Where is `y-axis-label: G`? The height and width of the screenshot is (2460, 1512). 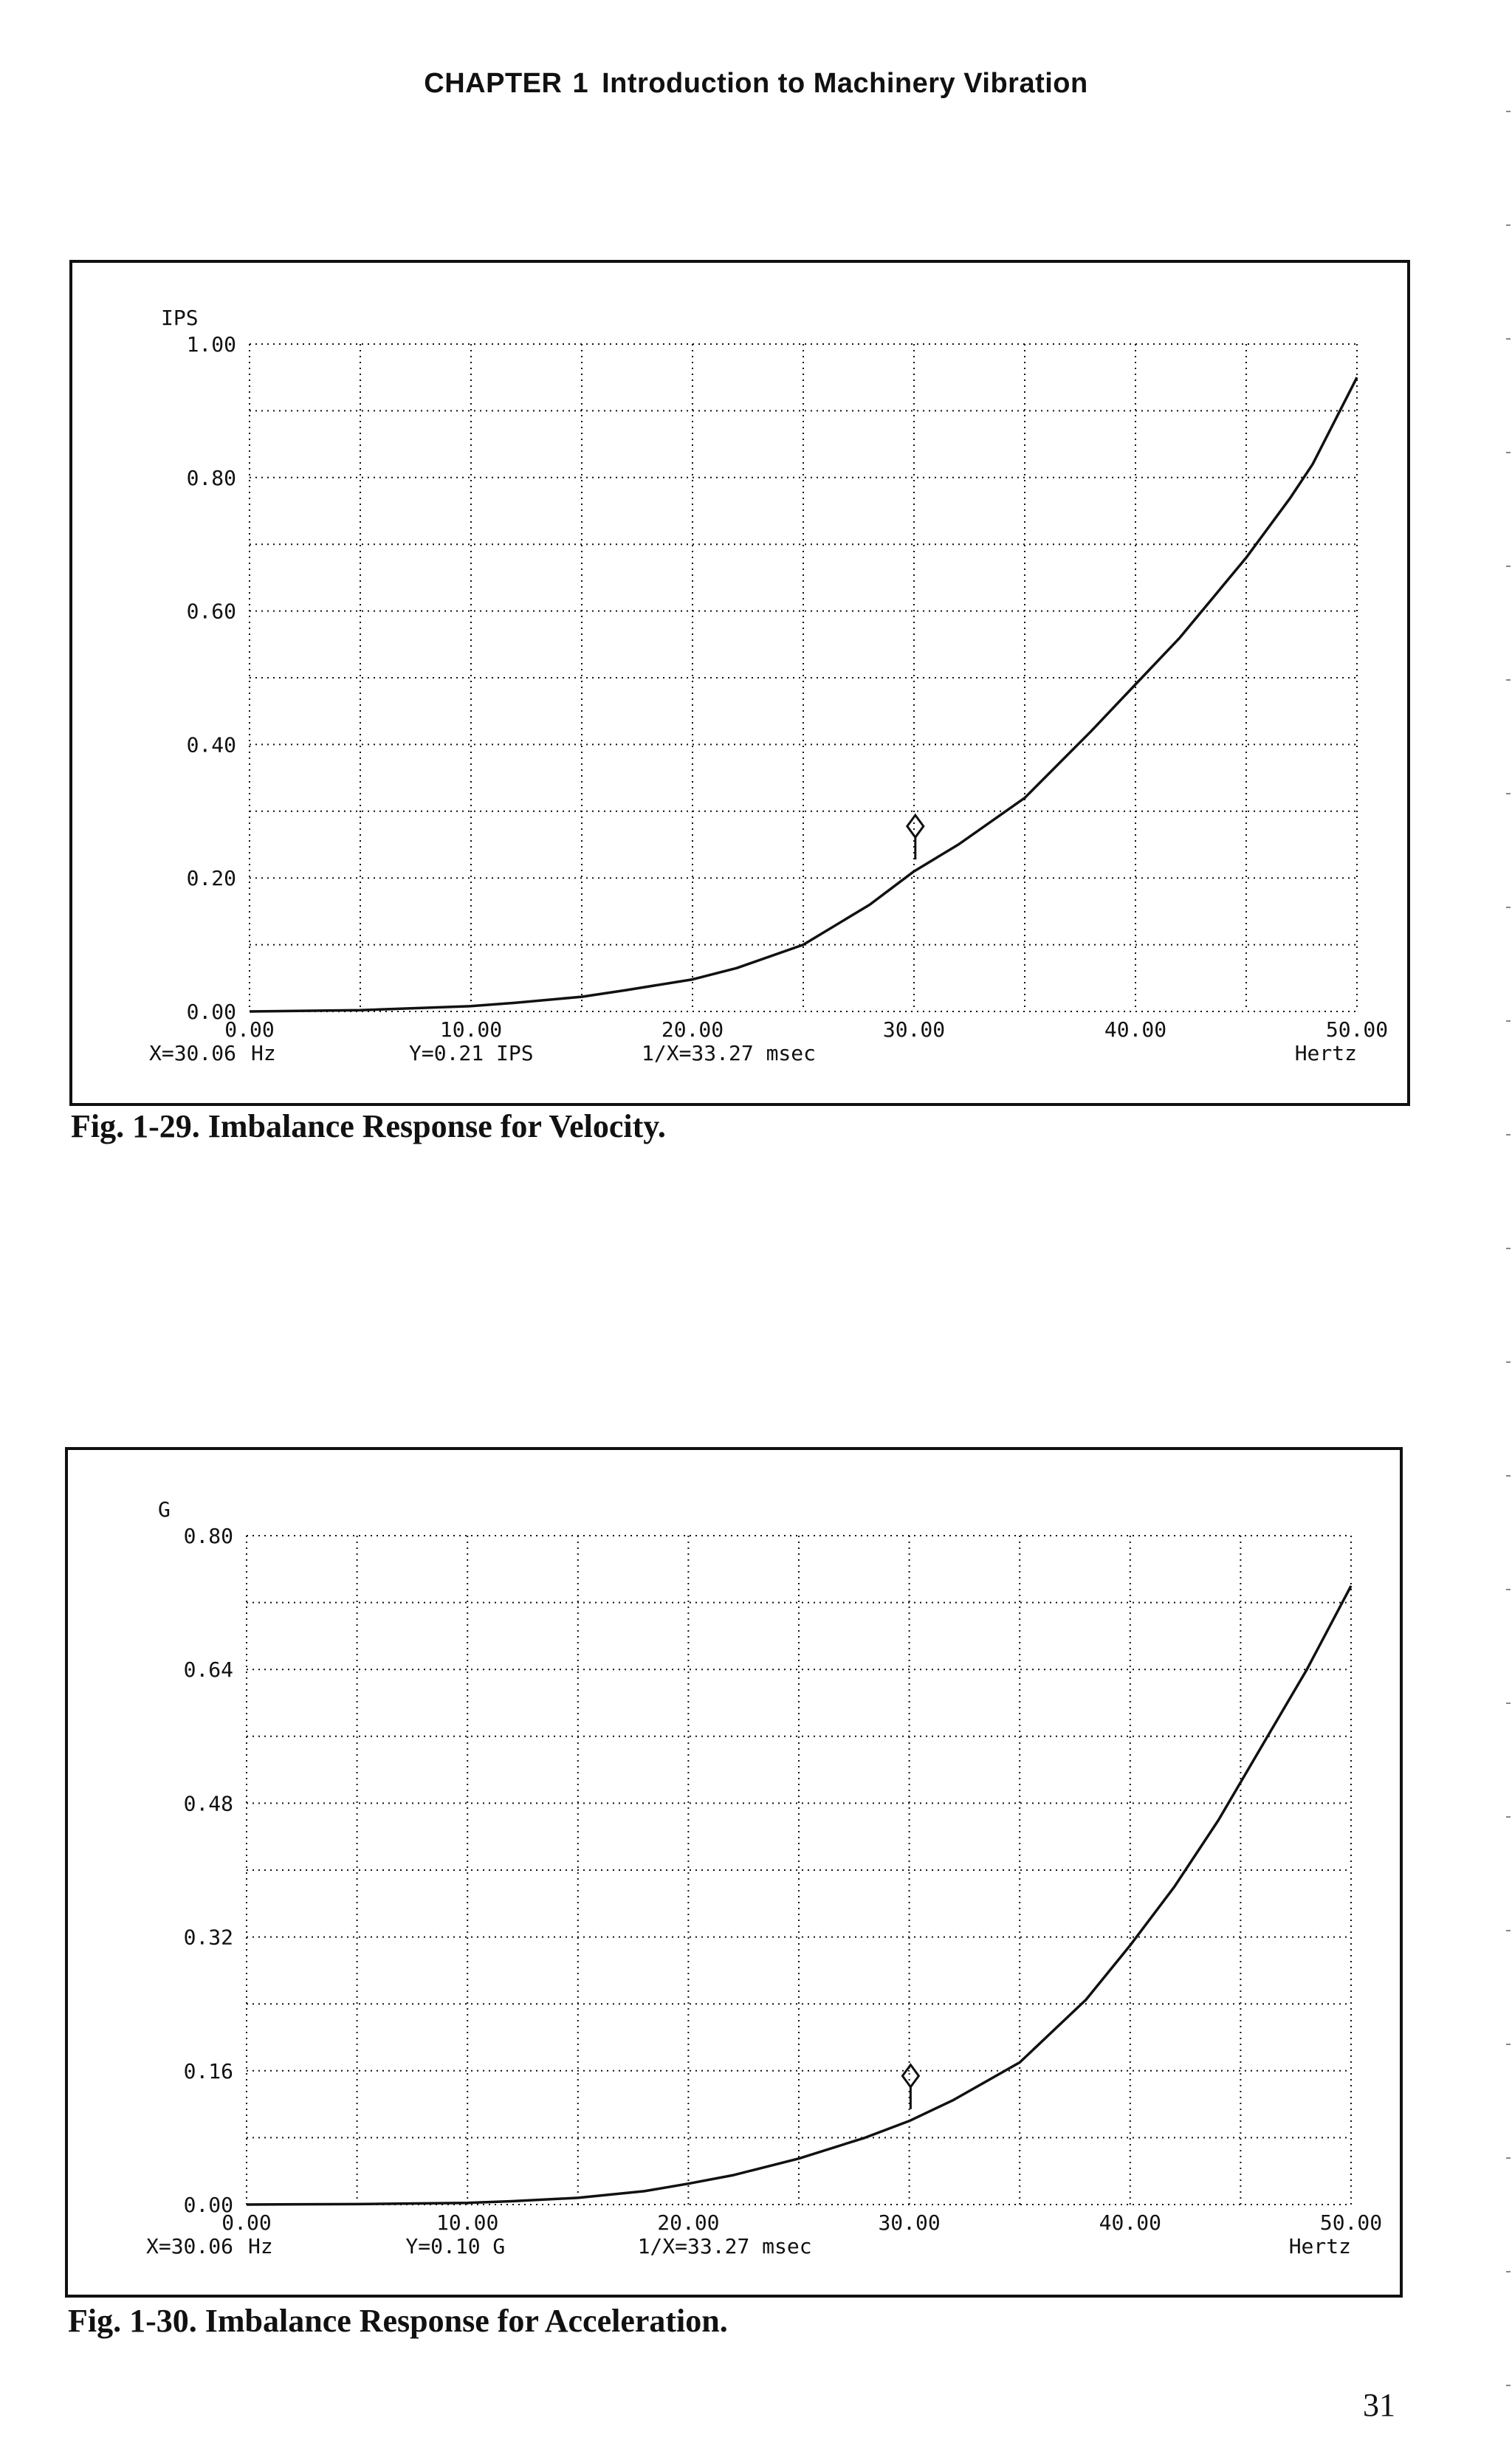 y-axis-label: G is located at coordinates (164, 1509).